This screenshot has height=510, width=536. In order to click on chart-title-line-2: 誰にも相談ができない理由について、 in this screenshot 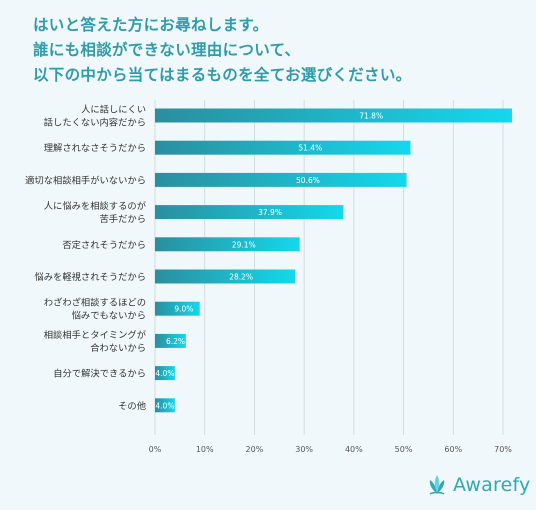, I will do `click(167, 50)`.